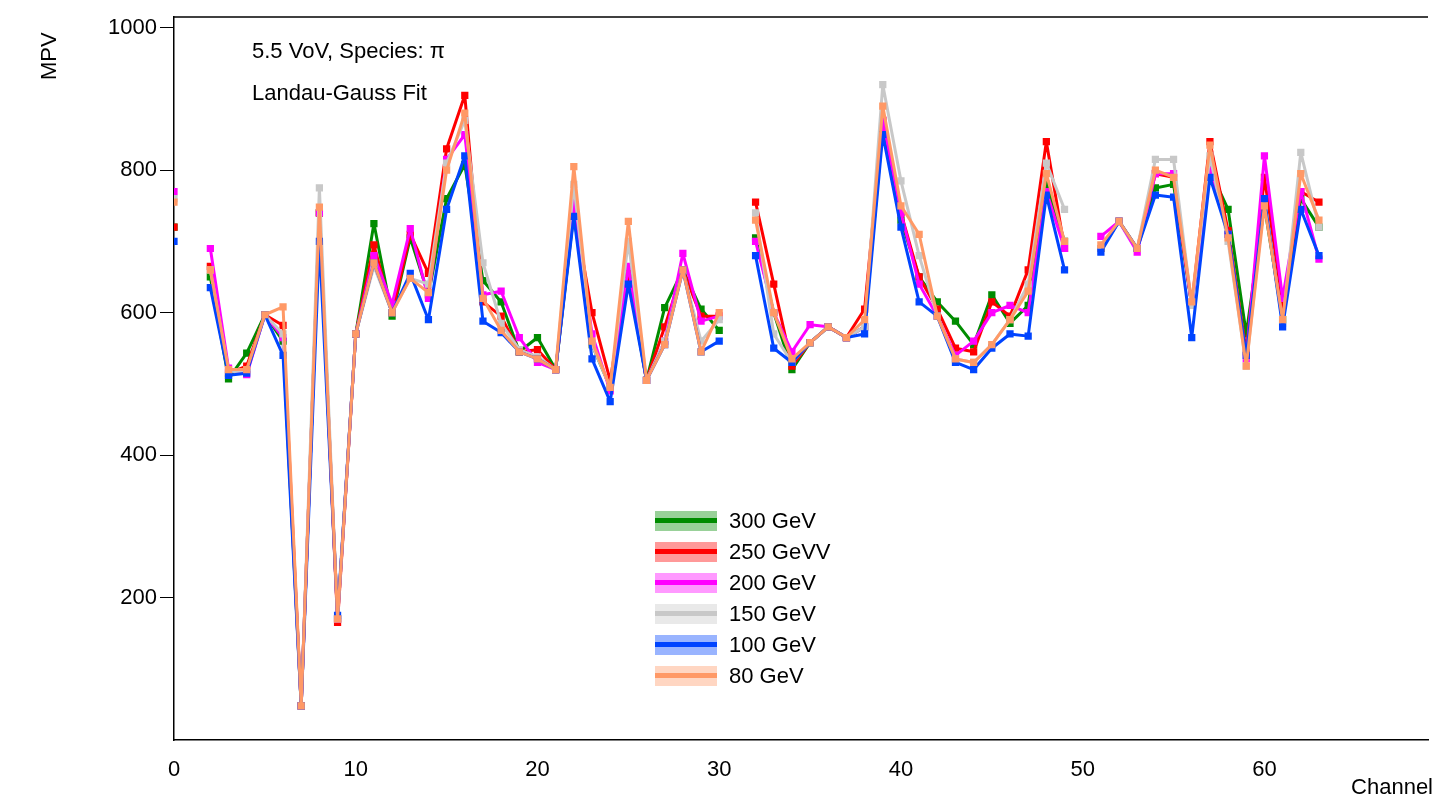 This screenshot has width=1435, height=804. What do you see at coordinates (1082, 769) in the screenshot?
I see `x-tick-label: 50` at bounding box center [1082, 769].